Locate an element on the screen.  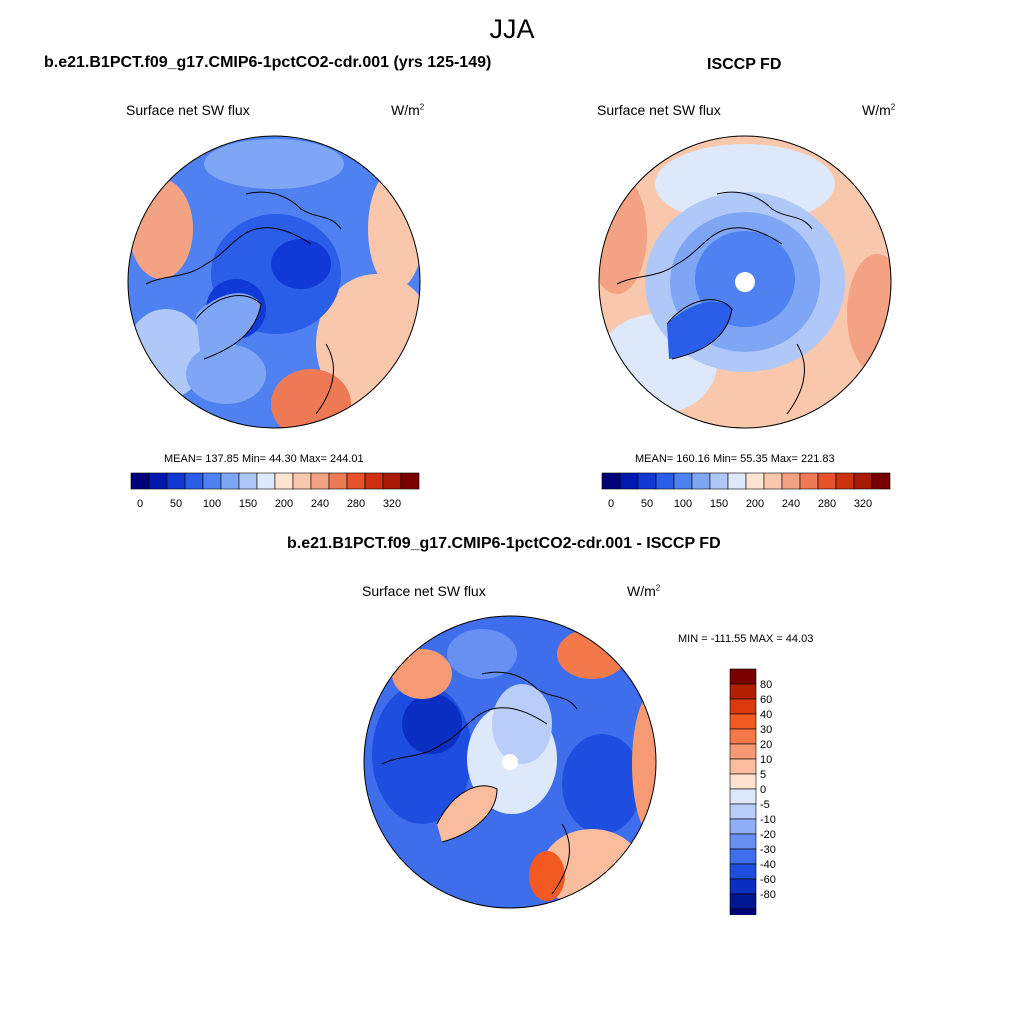
panel-1-polar-map is located at coordinates (274, 282).